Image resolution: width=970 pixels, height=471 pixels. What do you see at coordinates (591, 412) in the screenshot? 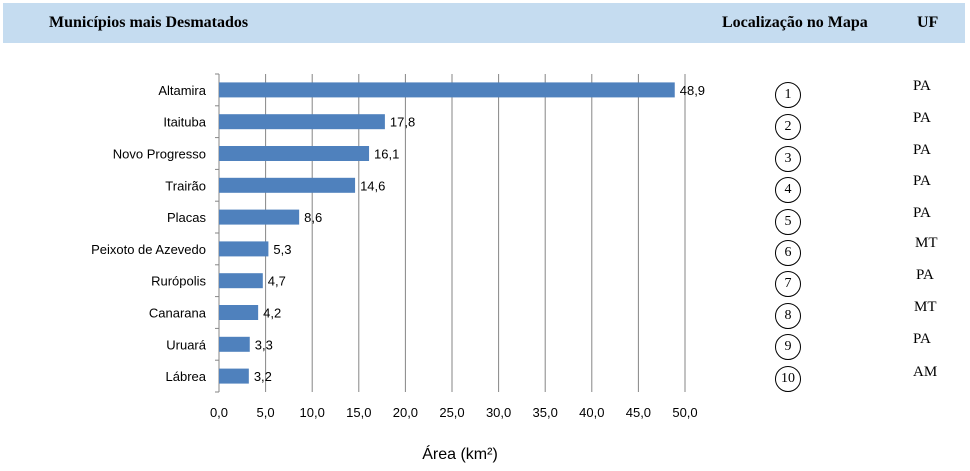
I see `x-tick-label: 40,0` at bounding box center [591, 412].